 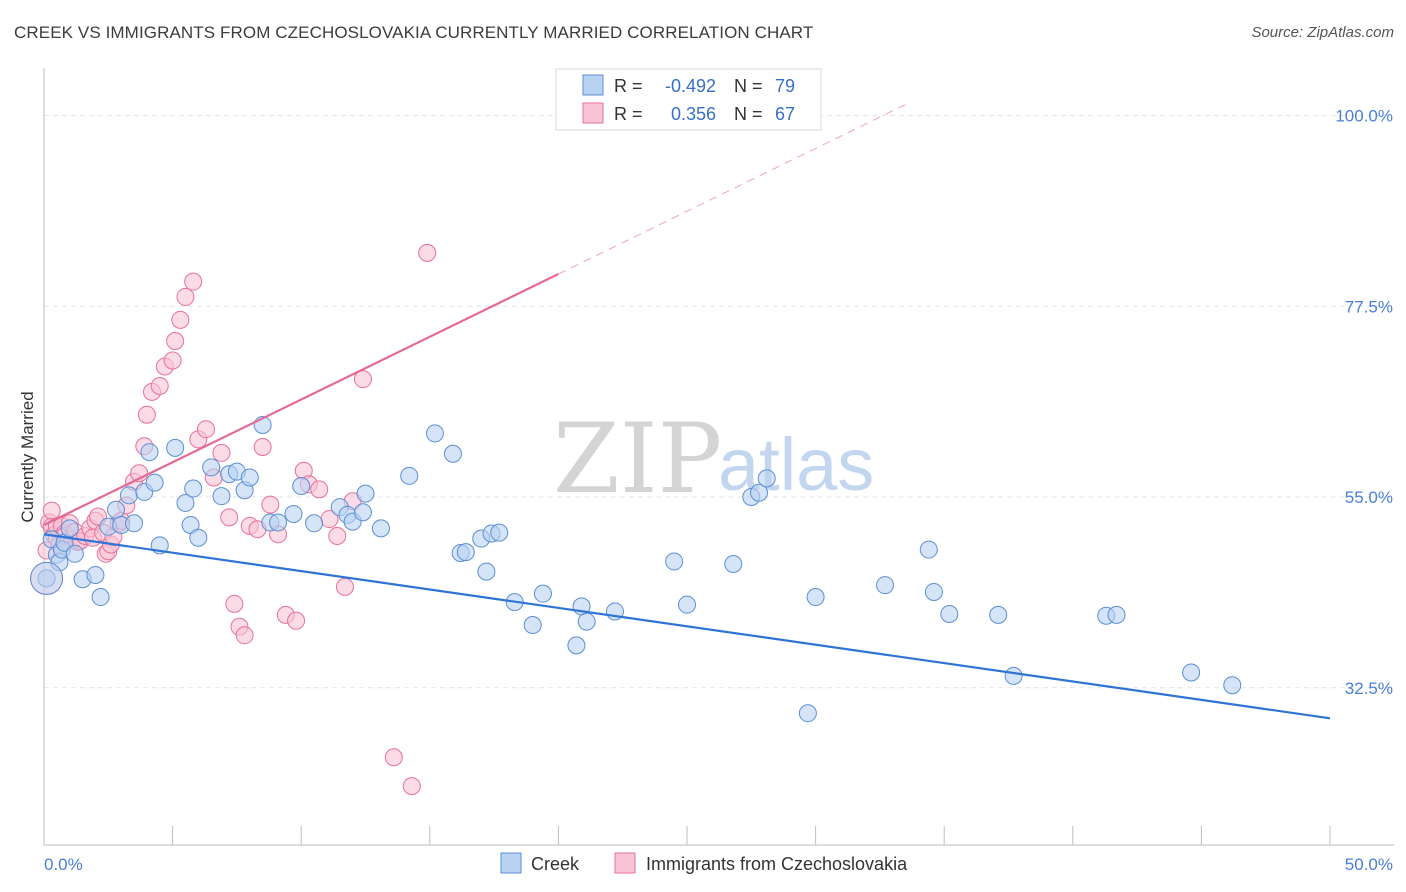 I want to click on chart-source: Source: ZipAtlas.com, so click(x=1322, y=32).